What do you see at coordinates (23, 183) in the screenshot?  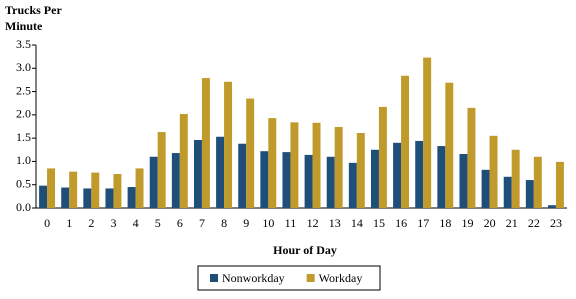 I see `y-tick-label: 0.5` at bounding box center [23, 183].